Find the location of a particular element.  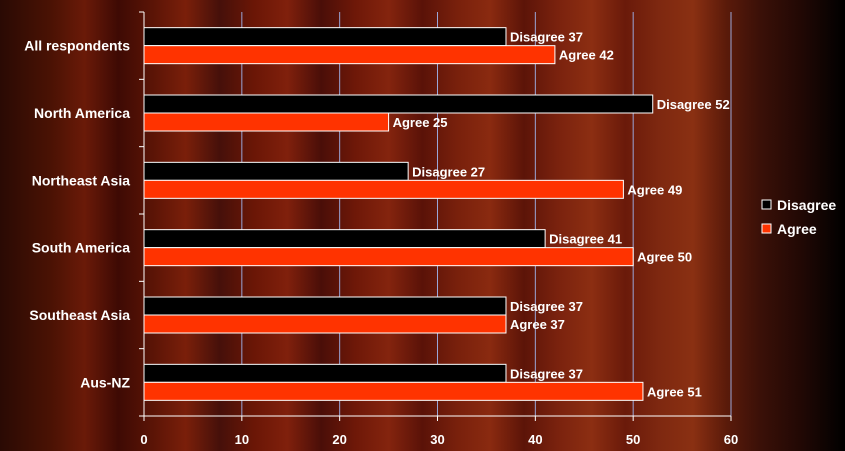

data-label-disagree: Disagree 41 is located at coordinates (585, 239).